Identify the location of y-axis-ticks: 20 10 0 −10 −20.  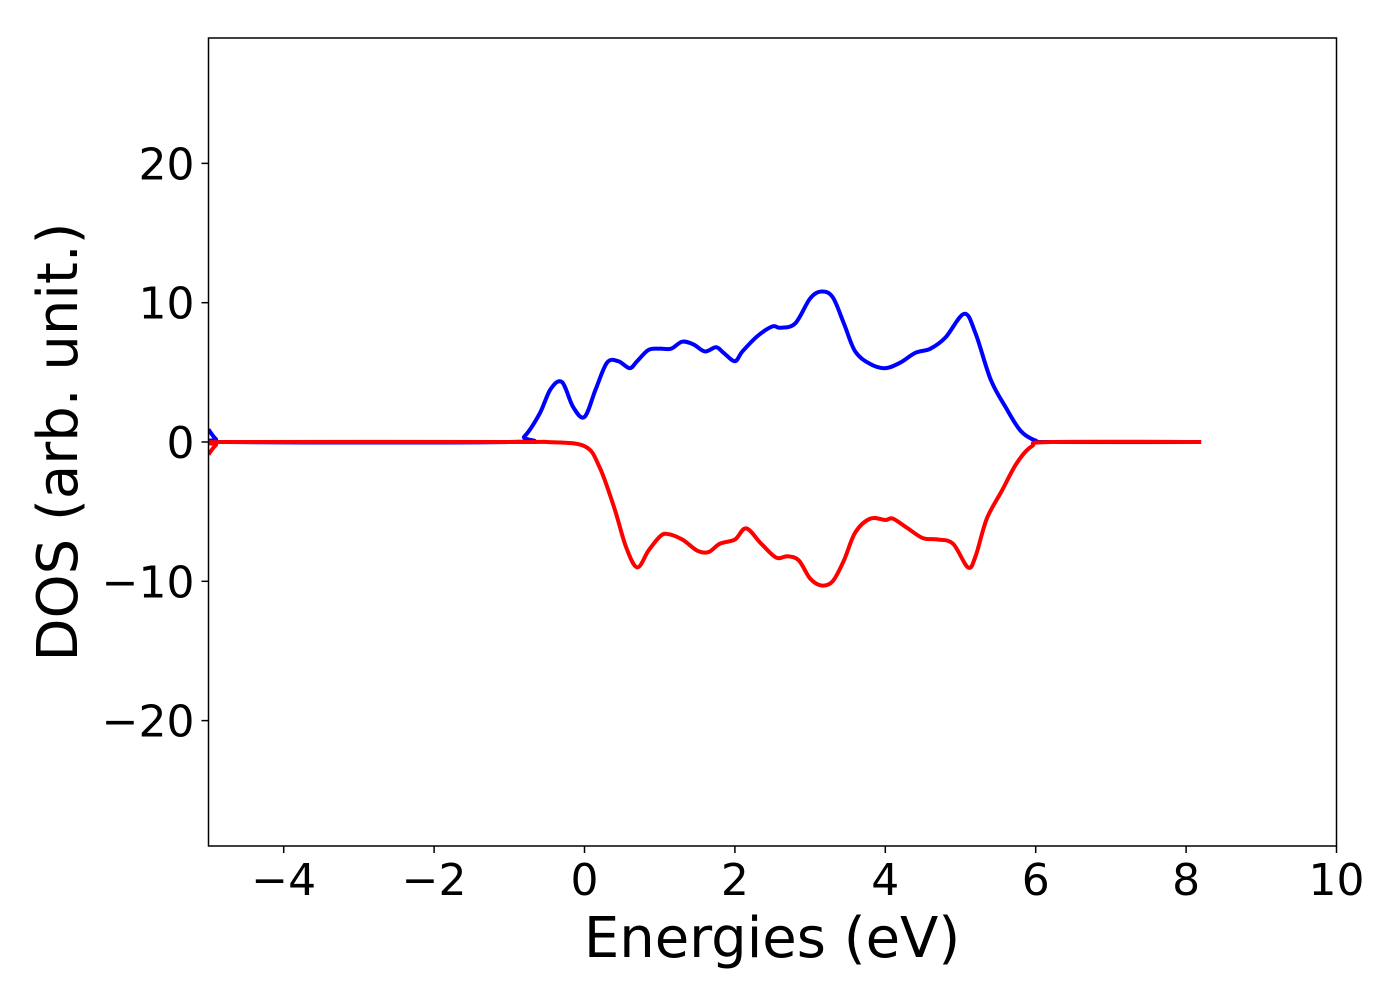
(155, 443).